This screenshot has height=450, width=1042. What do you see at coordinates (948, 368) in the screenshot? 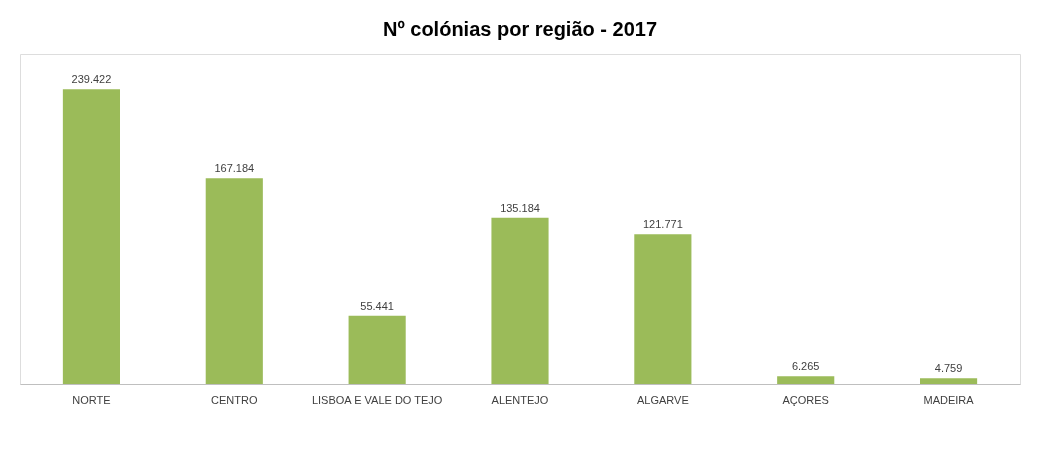
I see `data-label: 4.759` at bounding box center [948, 368].